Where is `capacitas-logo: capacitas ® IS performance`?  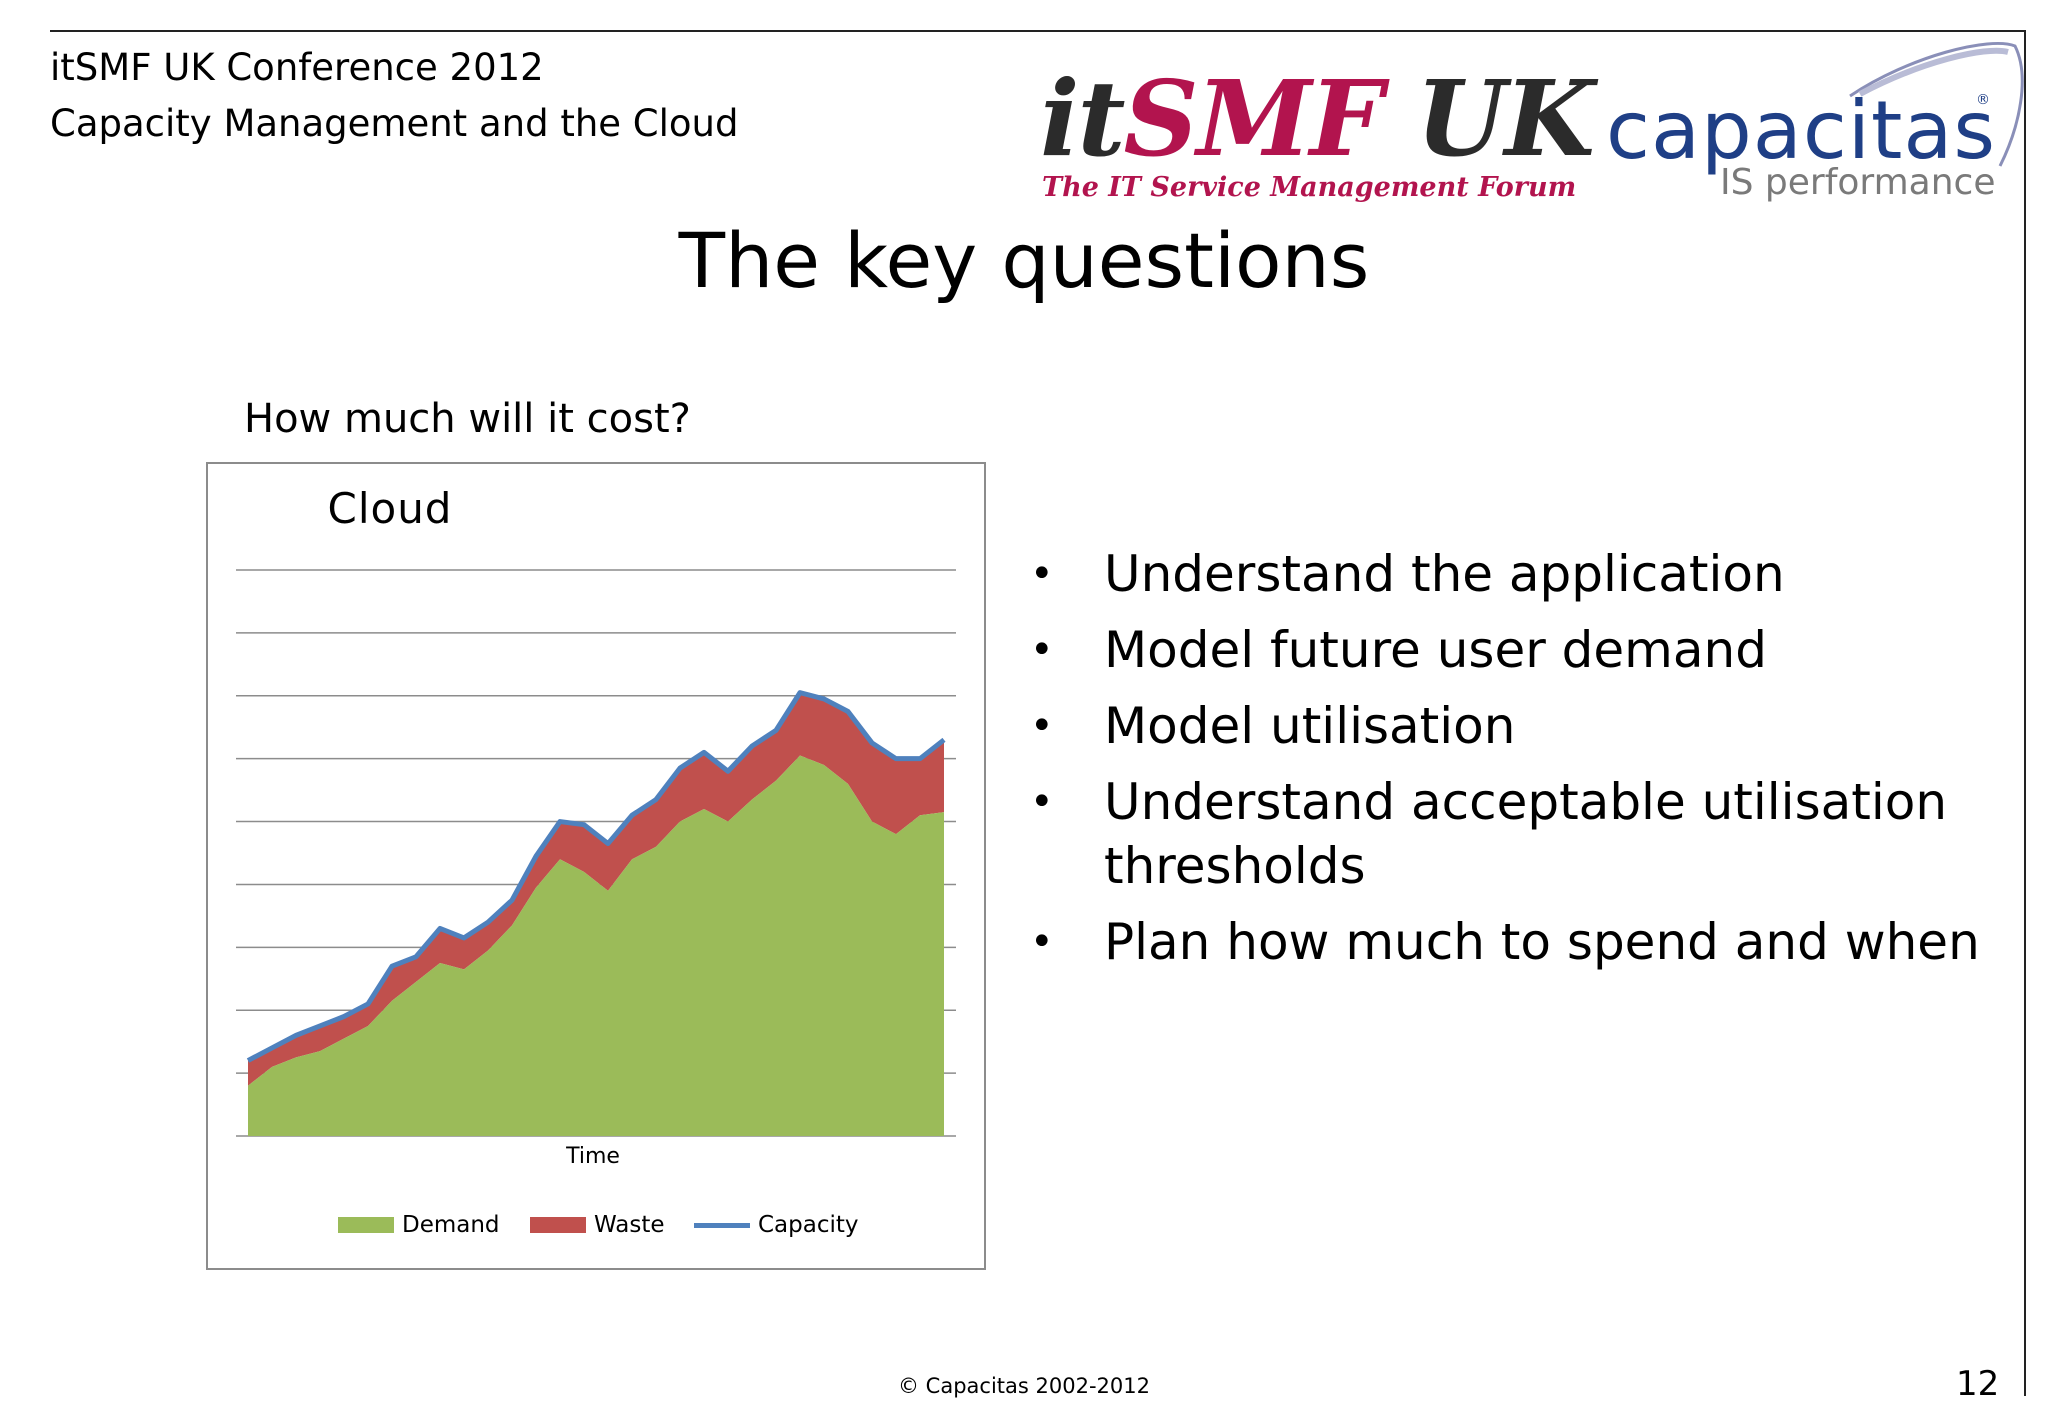 capacitas-logo: capacitas ® IS performance is located at coordinates (1815, 126).